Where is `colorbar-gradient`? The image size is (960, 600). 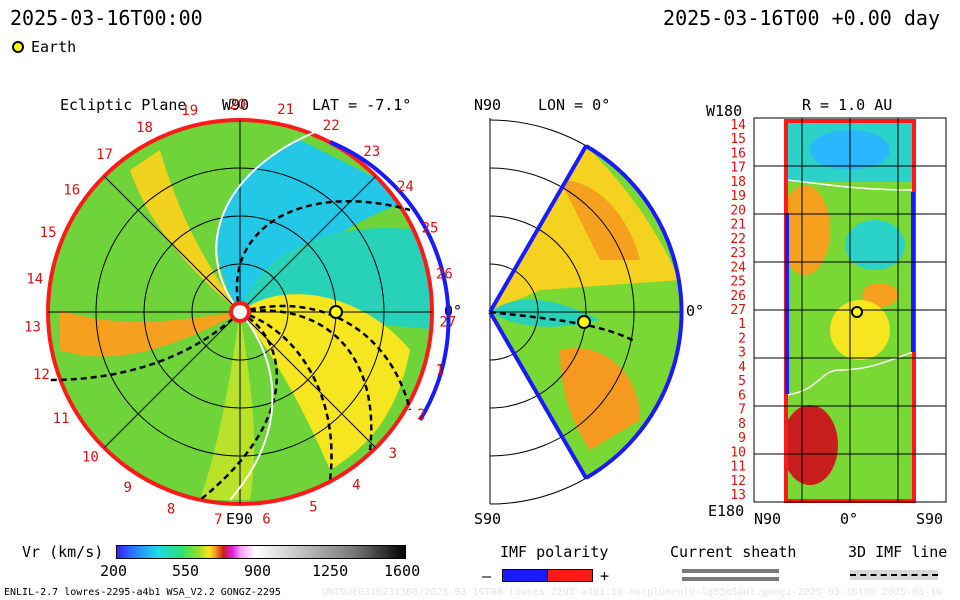
colorbar-gradient is located at coordinates (261, 552).